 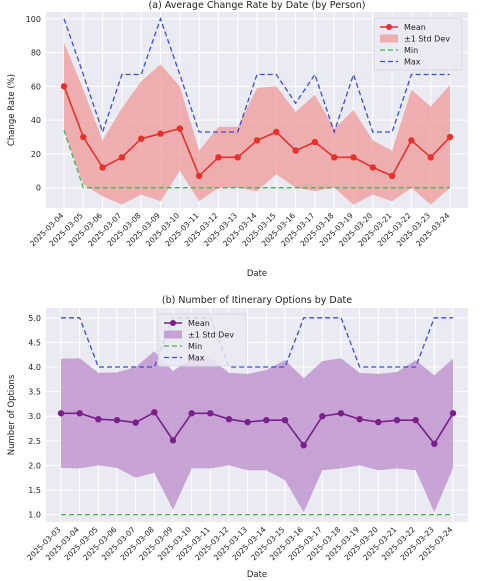 I want to click on y-tick-label: 20, so click(x=36, y=154).